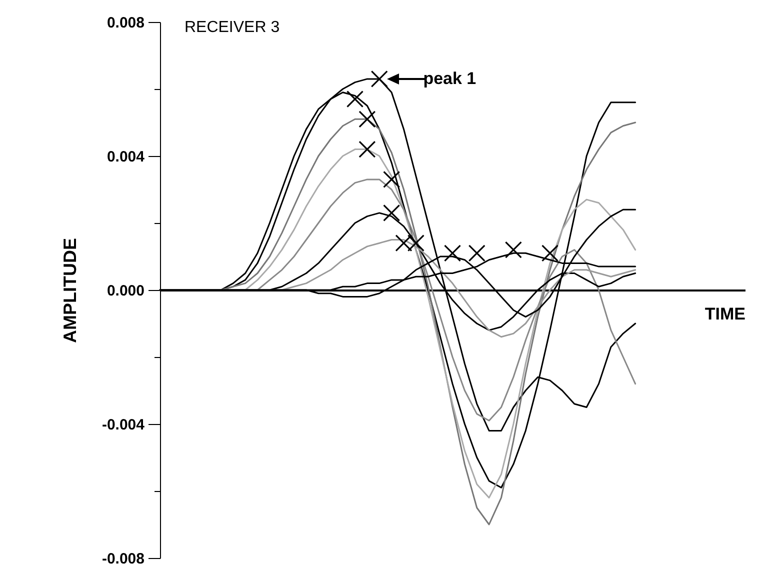 This screenshot has height=567, width=759. What do you see at coordinates (232, 27) in the screenshot?
I see `chart-title: RECEIVER 3` at bounding box center [232, 27].